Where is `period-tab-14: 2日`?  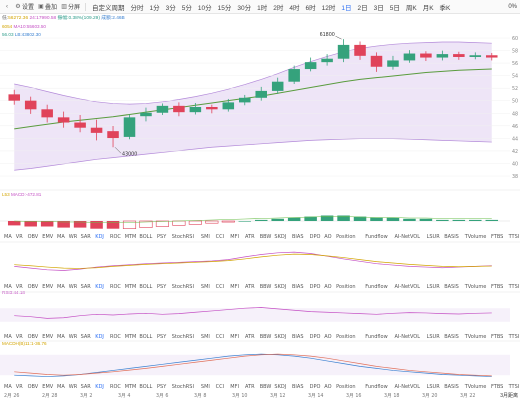 period-tab-14: 2日 is located at coordinates (362, 8).